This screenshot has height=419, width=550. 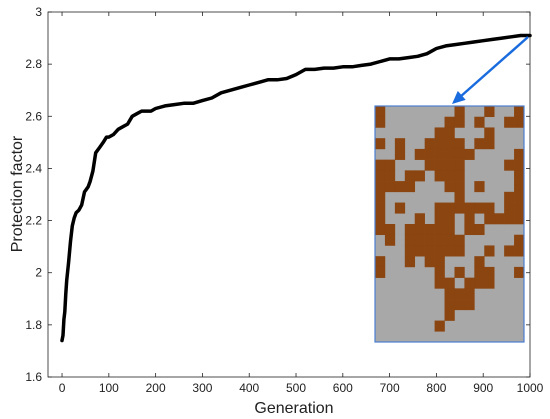 What do you see at coordinates (62, 388) in the screenshot?
I see `x-tick-label: 0` at bounding box center [62, 388].